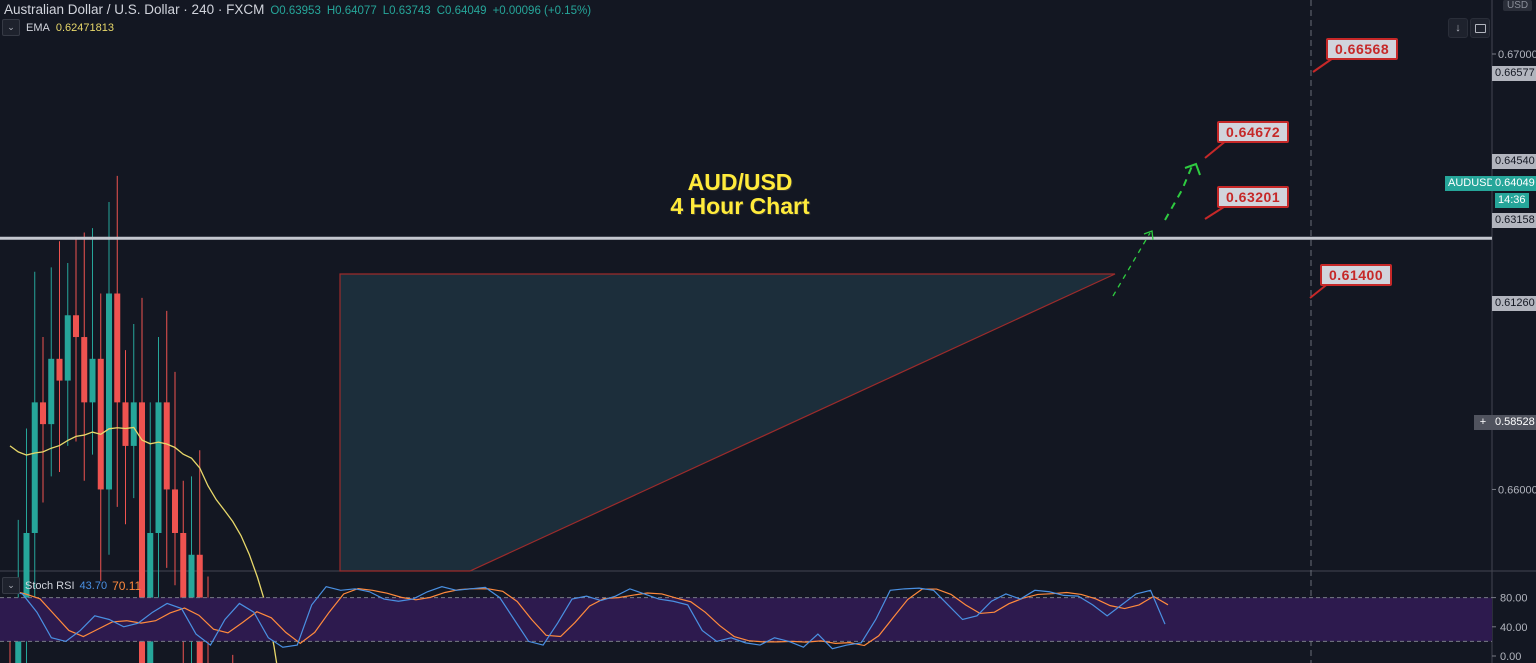  What do you see at coordinates (11, 27) in the screenshot?
I see `collapse-chevron-icon: ⌄` at bounding box center [11, 27].